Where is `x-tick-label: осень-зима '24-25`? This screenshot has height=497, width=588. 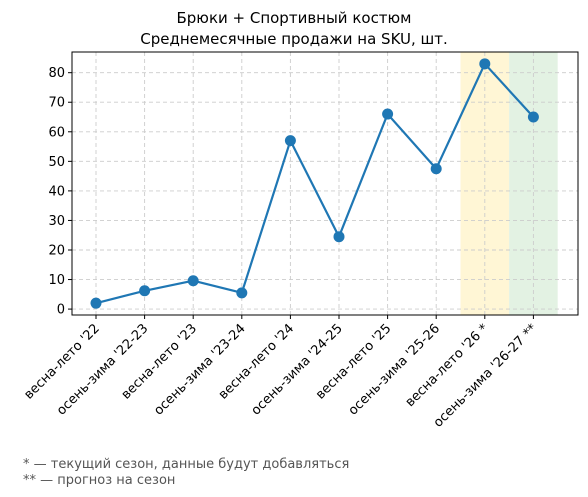 x-tick-label: осень-зима '24-25 is located at coordinates (297, 369).